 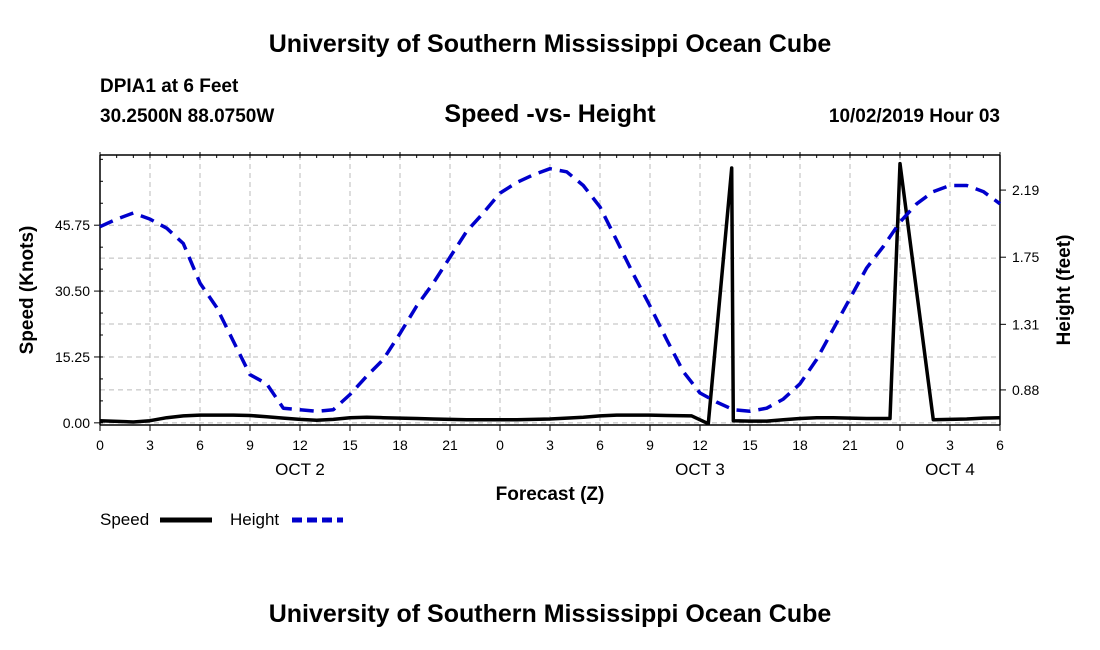 What do you see at coordinates (72, 291) in the screenshot?
I see `y-left-tick-label: 30.50` at bounding box center [72, 291].